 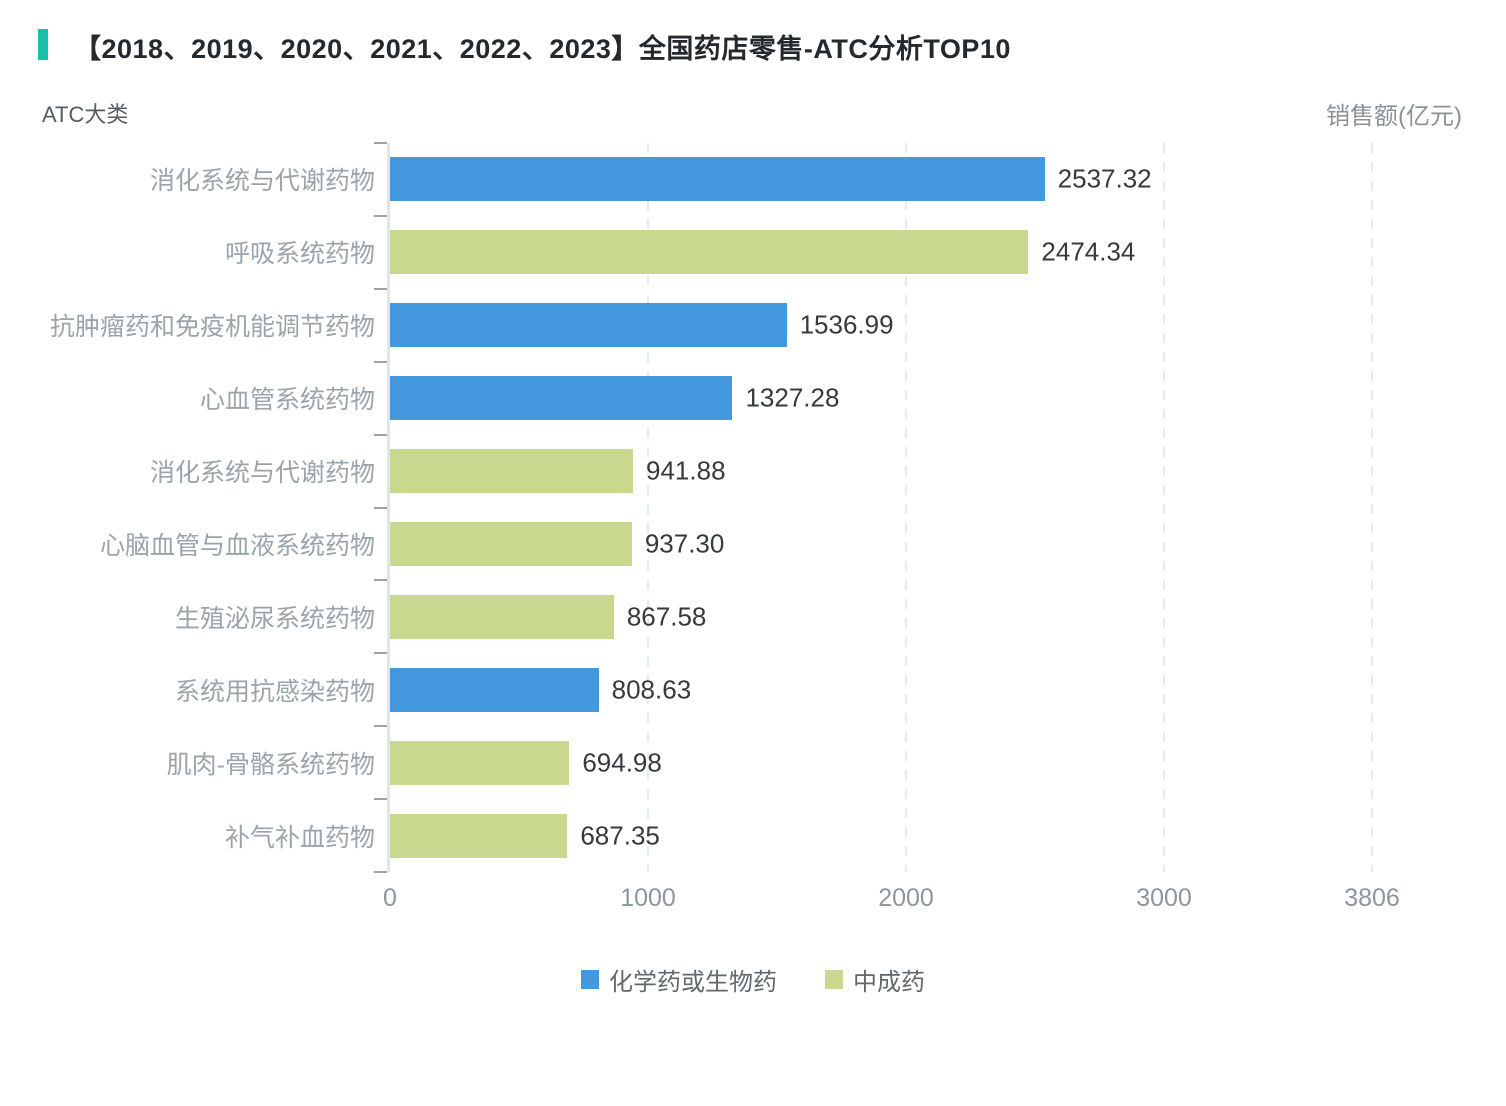 What do you see at coordinates (798, 835) in the screenshot?
I see `bar-row: 补气补血药物 687.35` at bounding box center [798, 835].